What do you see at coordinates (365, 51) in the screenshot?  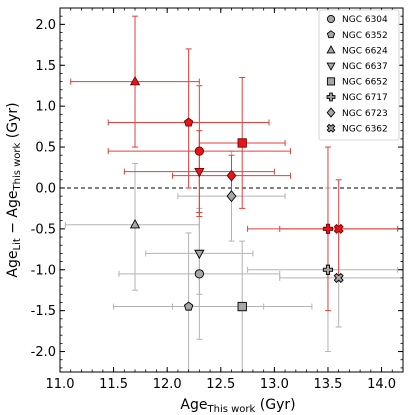 I see `legend-label: NGC 6624` at bounding box center [365, 51].